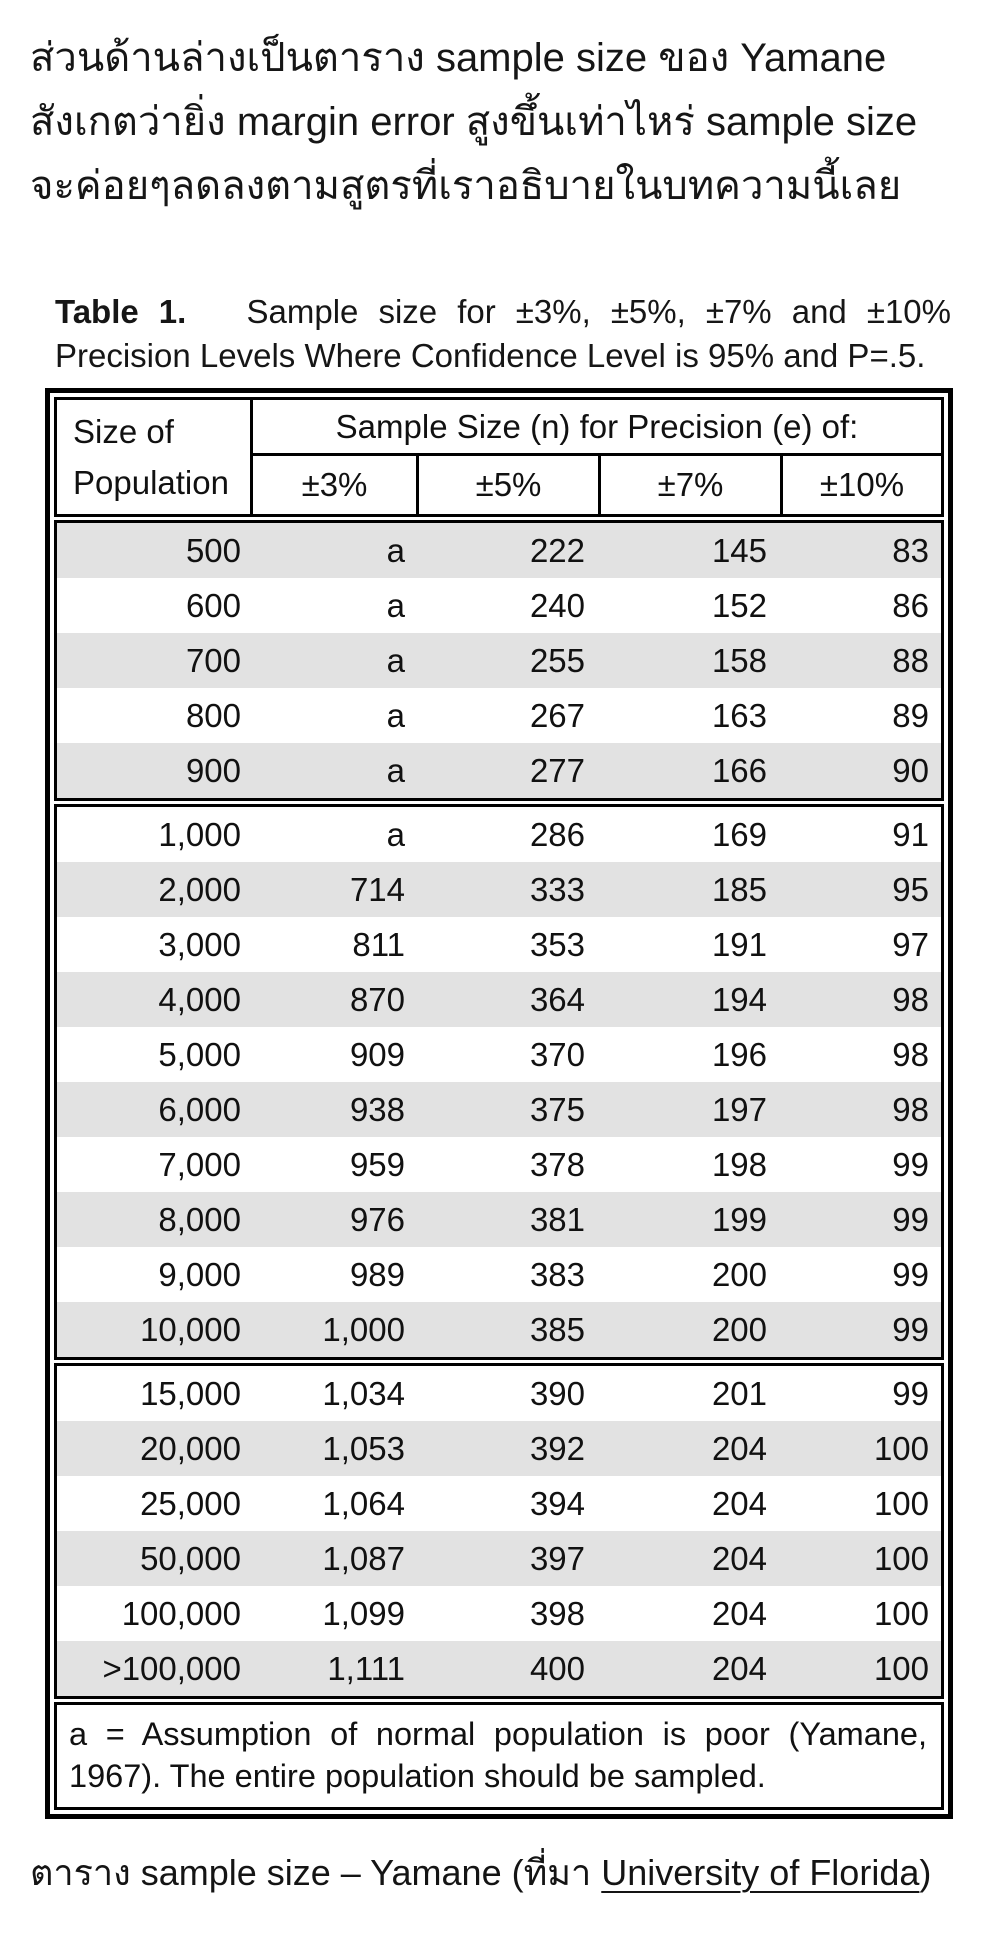 This screenshot has width=999, height=1945. Describe the element at coordinates (910, 889) in the screenshot. I see `sample-size-cell: 95` at that location.